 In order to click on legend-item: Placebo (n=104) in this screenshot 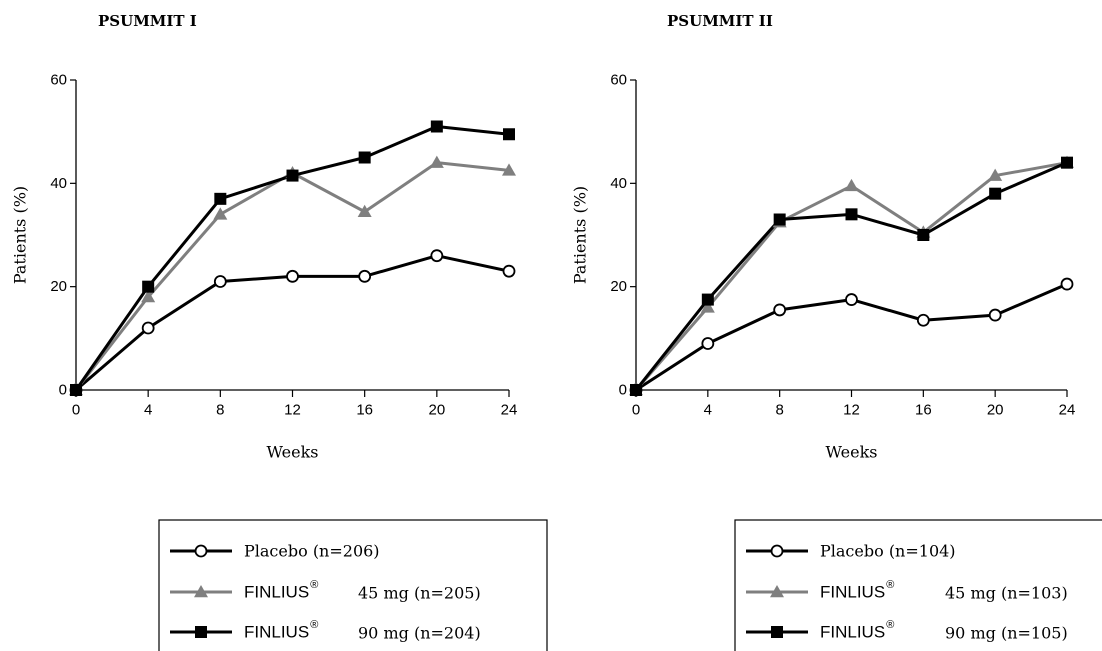, I will do `click(851, 551)`.